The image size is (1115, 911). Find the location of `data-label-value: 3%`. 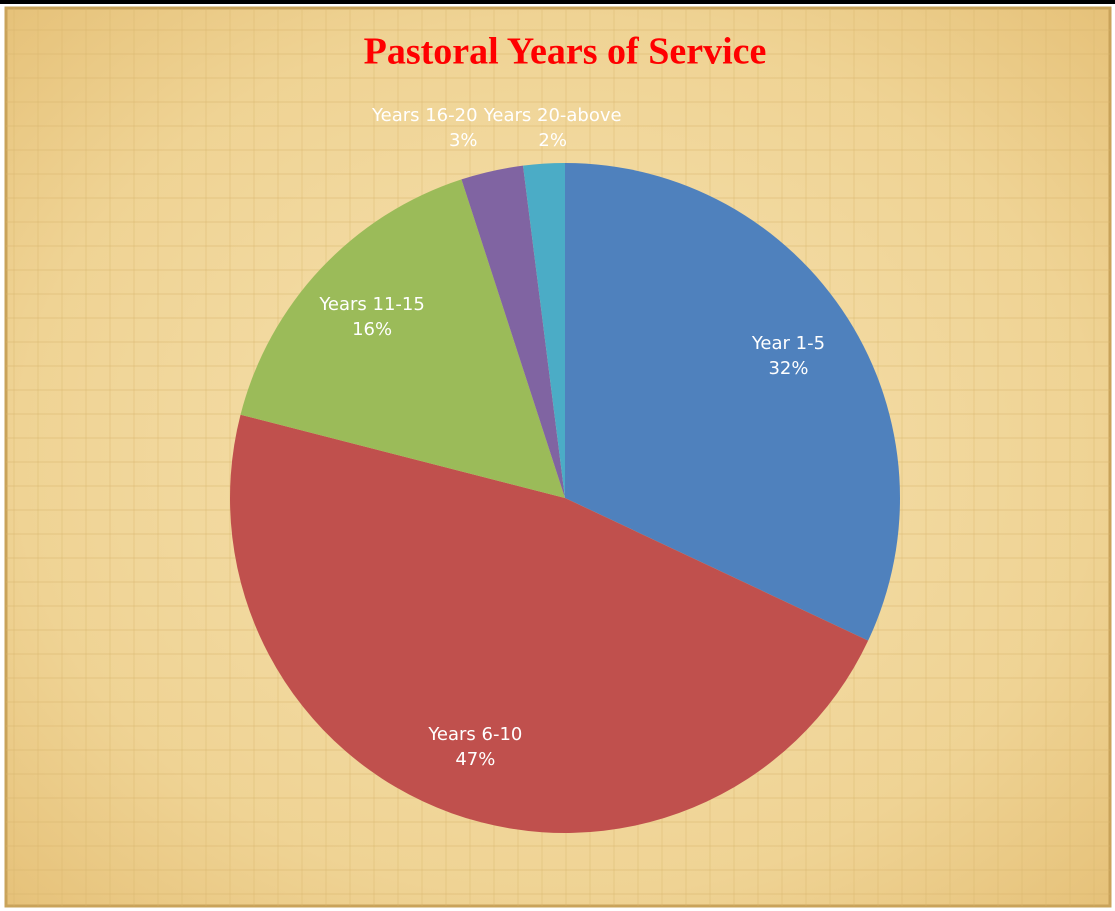

data-label-value: 3% is located at coordinates (463, 140).